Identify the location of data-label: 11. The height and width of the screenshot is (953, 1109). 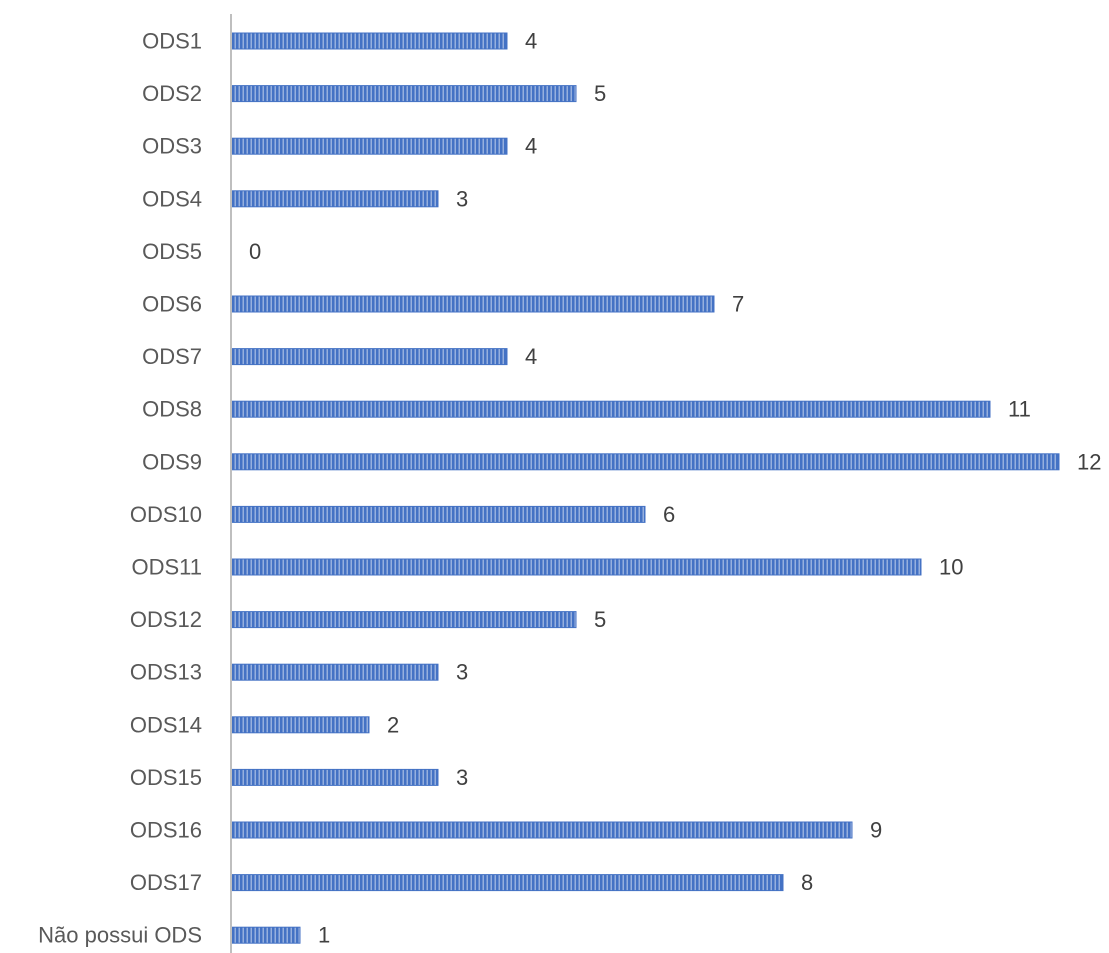
(1019, 409).